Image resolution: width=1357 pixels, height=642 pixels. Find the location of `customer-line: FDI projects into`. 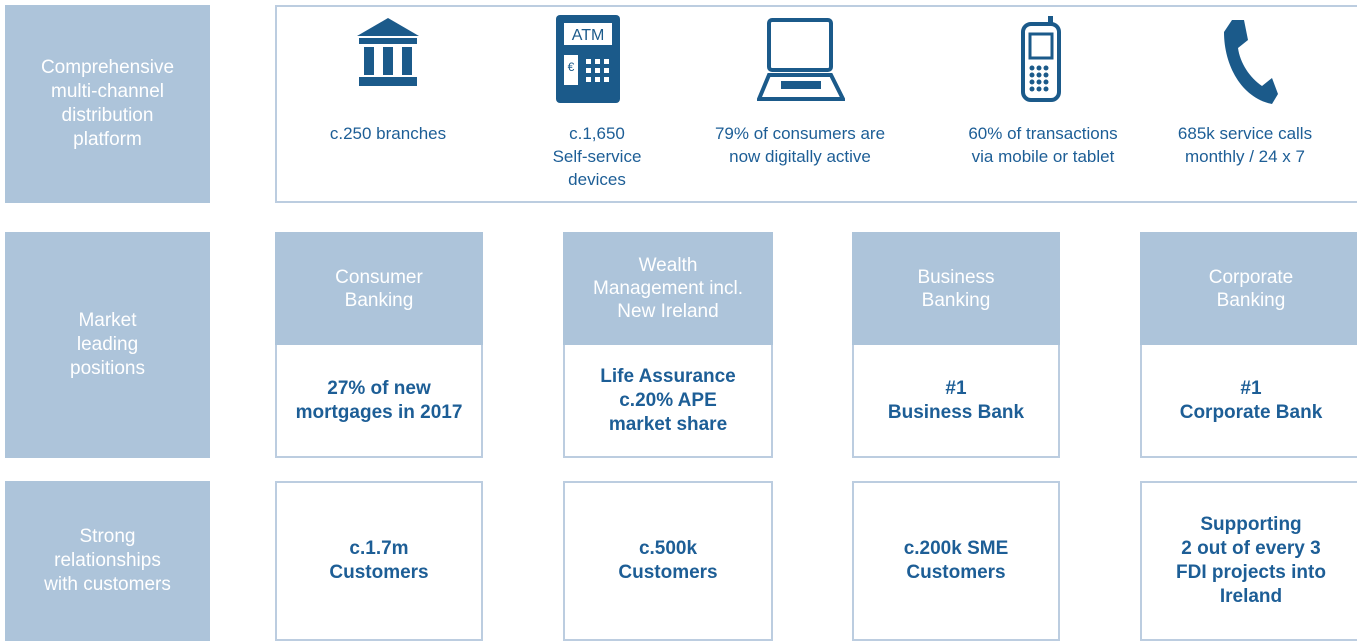

customer-line: FDI projects into is located at coordinates (1251, 572).